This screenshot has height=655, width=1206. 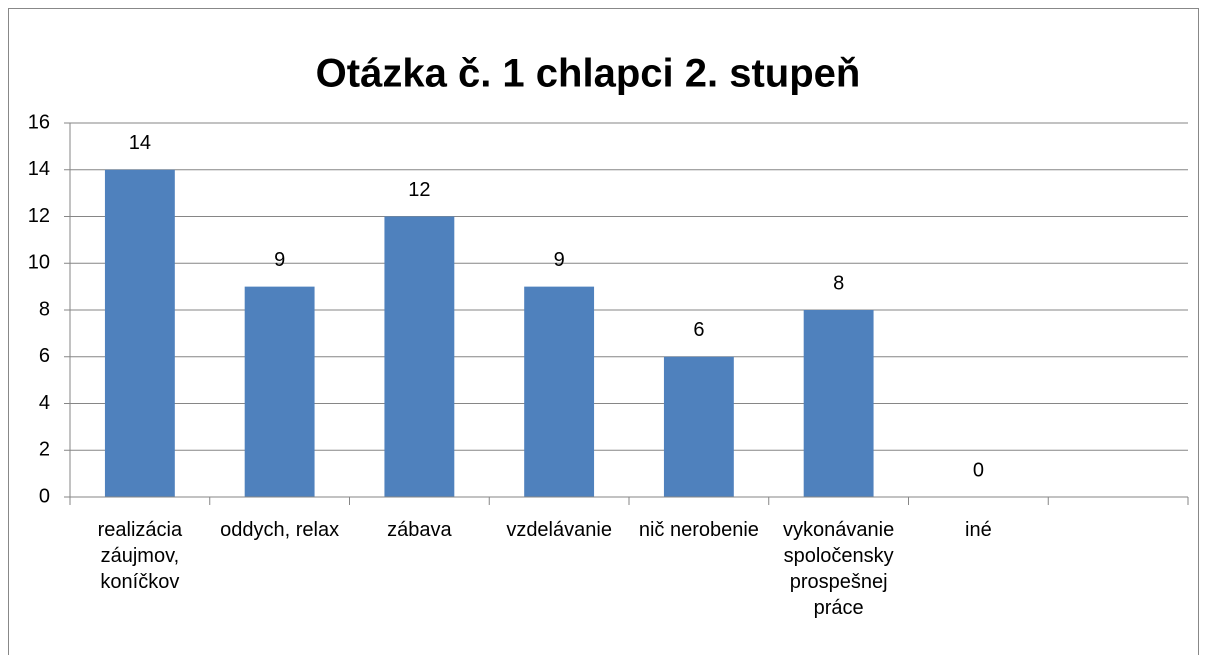 What do you see at coordinates (39, 263) in the screenshot?
I see `y-tick-label: 10` at bounding box center [39, 263].